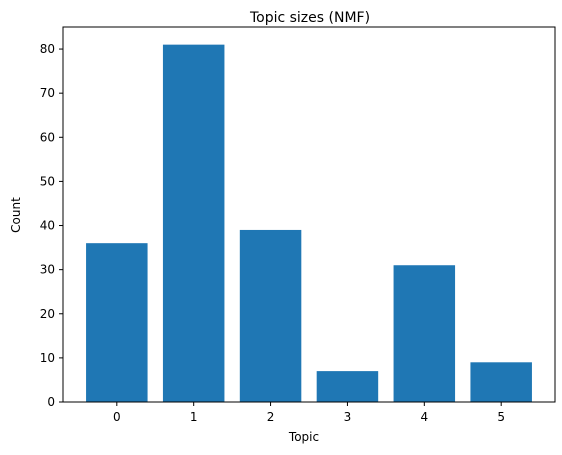 The width and height of the screenshot is (562, 455). What do you see at coordinates (47, 358) in the screenshot?
I see `y-tick-label: 10` at bounding box center [47, 358].